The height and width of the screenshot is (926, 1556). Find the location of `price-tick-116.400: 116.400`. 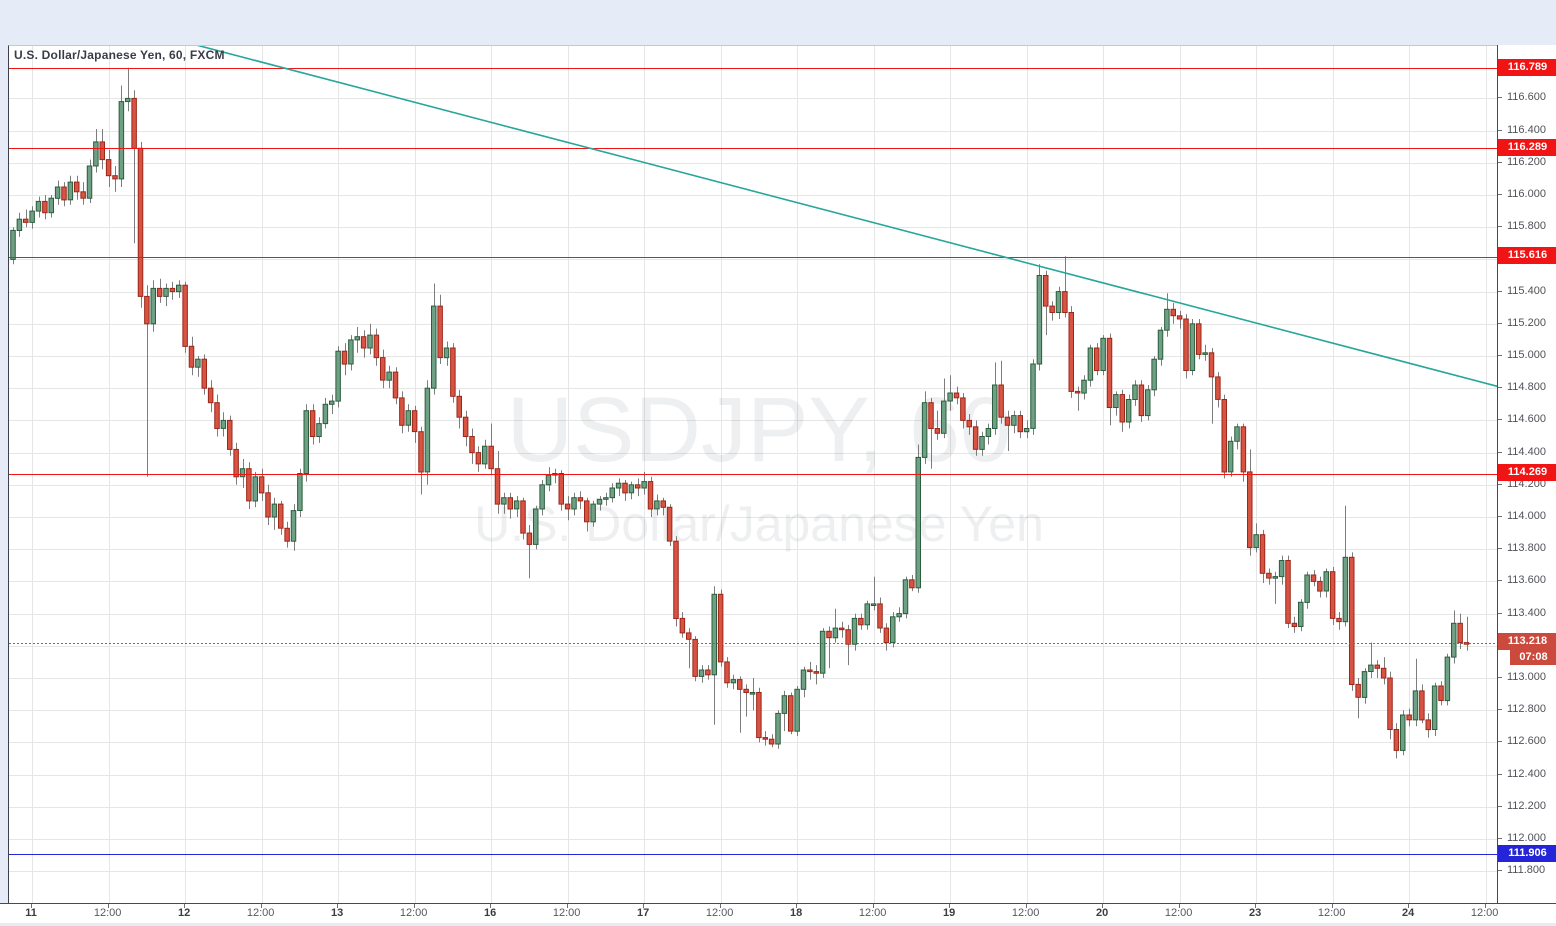

price-tick-116.400: 116.400 is located at coordinates (1527, 130).